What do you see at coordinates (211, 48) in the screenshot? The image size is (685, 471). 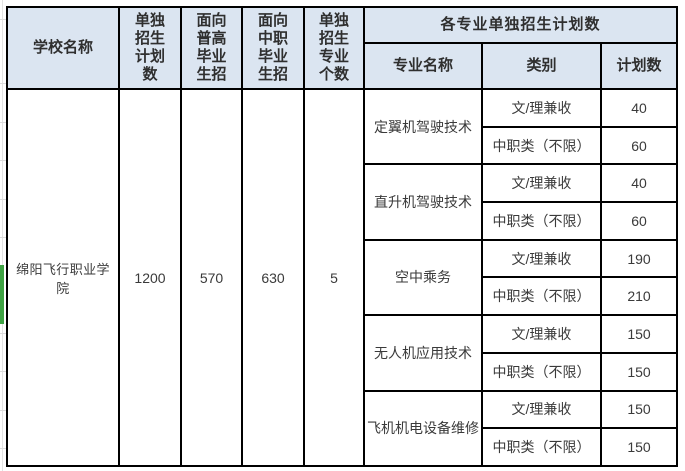 I see `header-general-hs: 面向 普高 毕业 生招` at bounding box center [211, 48].